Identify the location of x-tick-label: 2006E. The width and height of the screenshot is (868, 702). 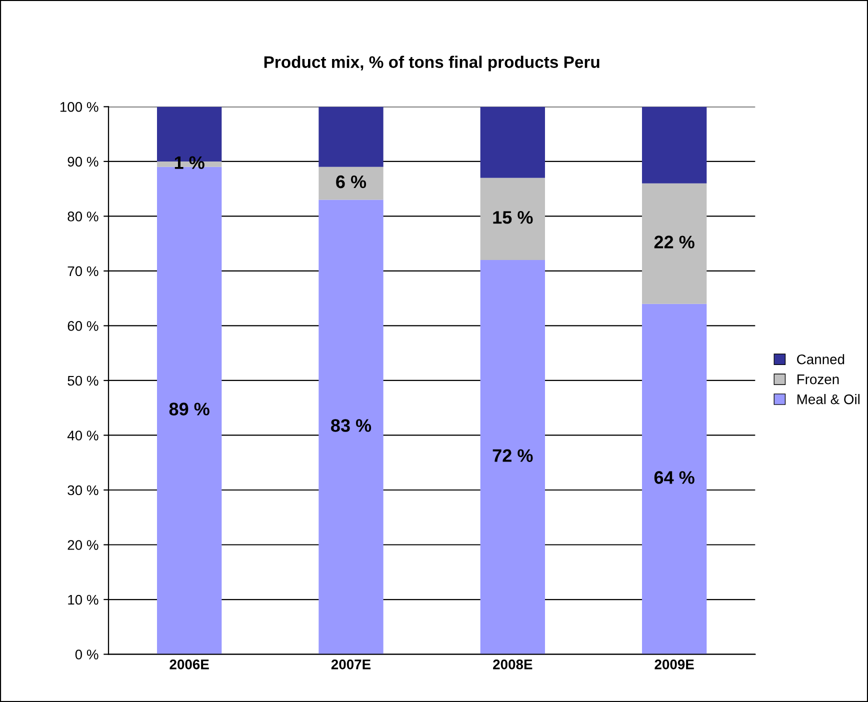
(189, 664).